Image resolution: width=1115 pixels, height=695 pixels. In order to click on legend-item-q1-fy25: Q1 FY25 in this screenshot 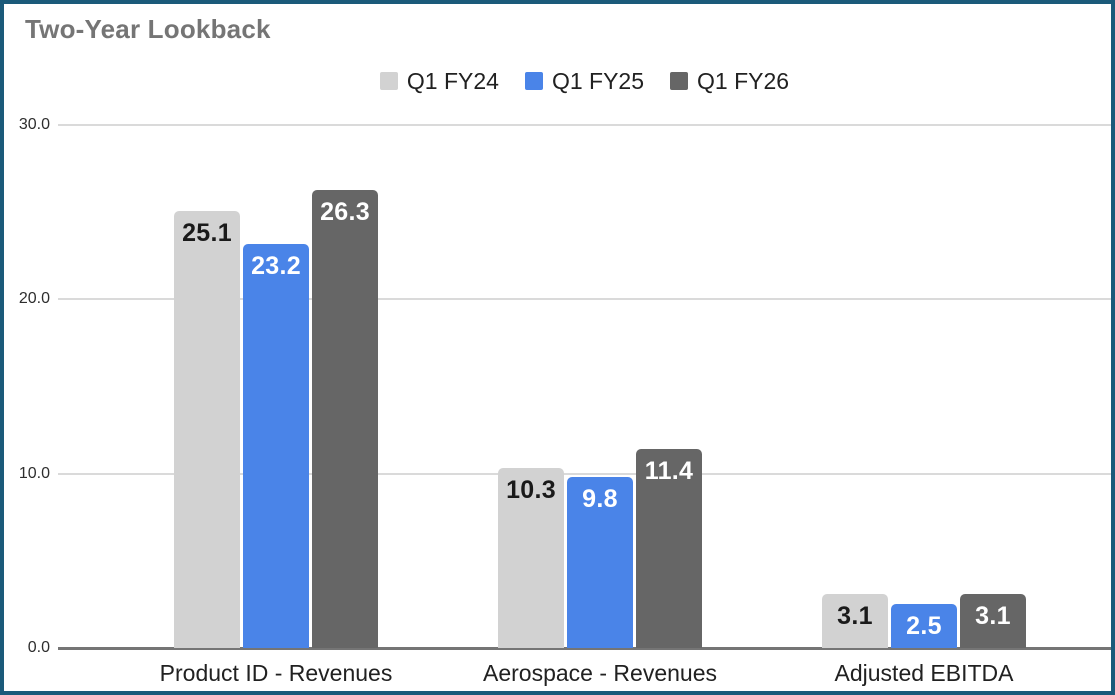, I will do `click(584, 81)`.